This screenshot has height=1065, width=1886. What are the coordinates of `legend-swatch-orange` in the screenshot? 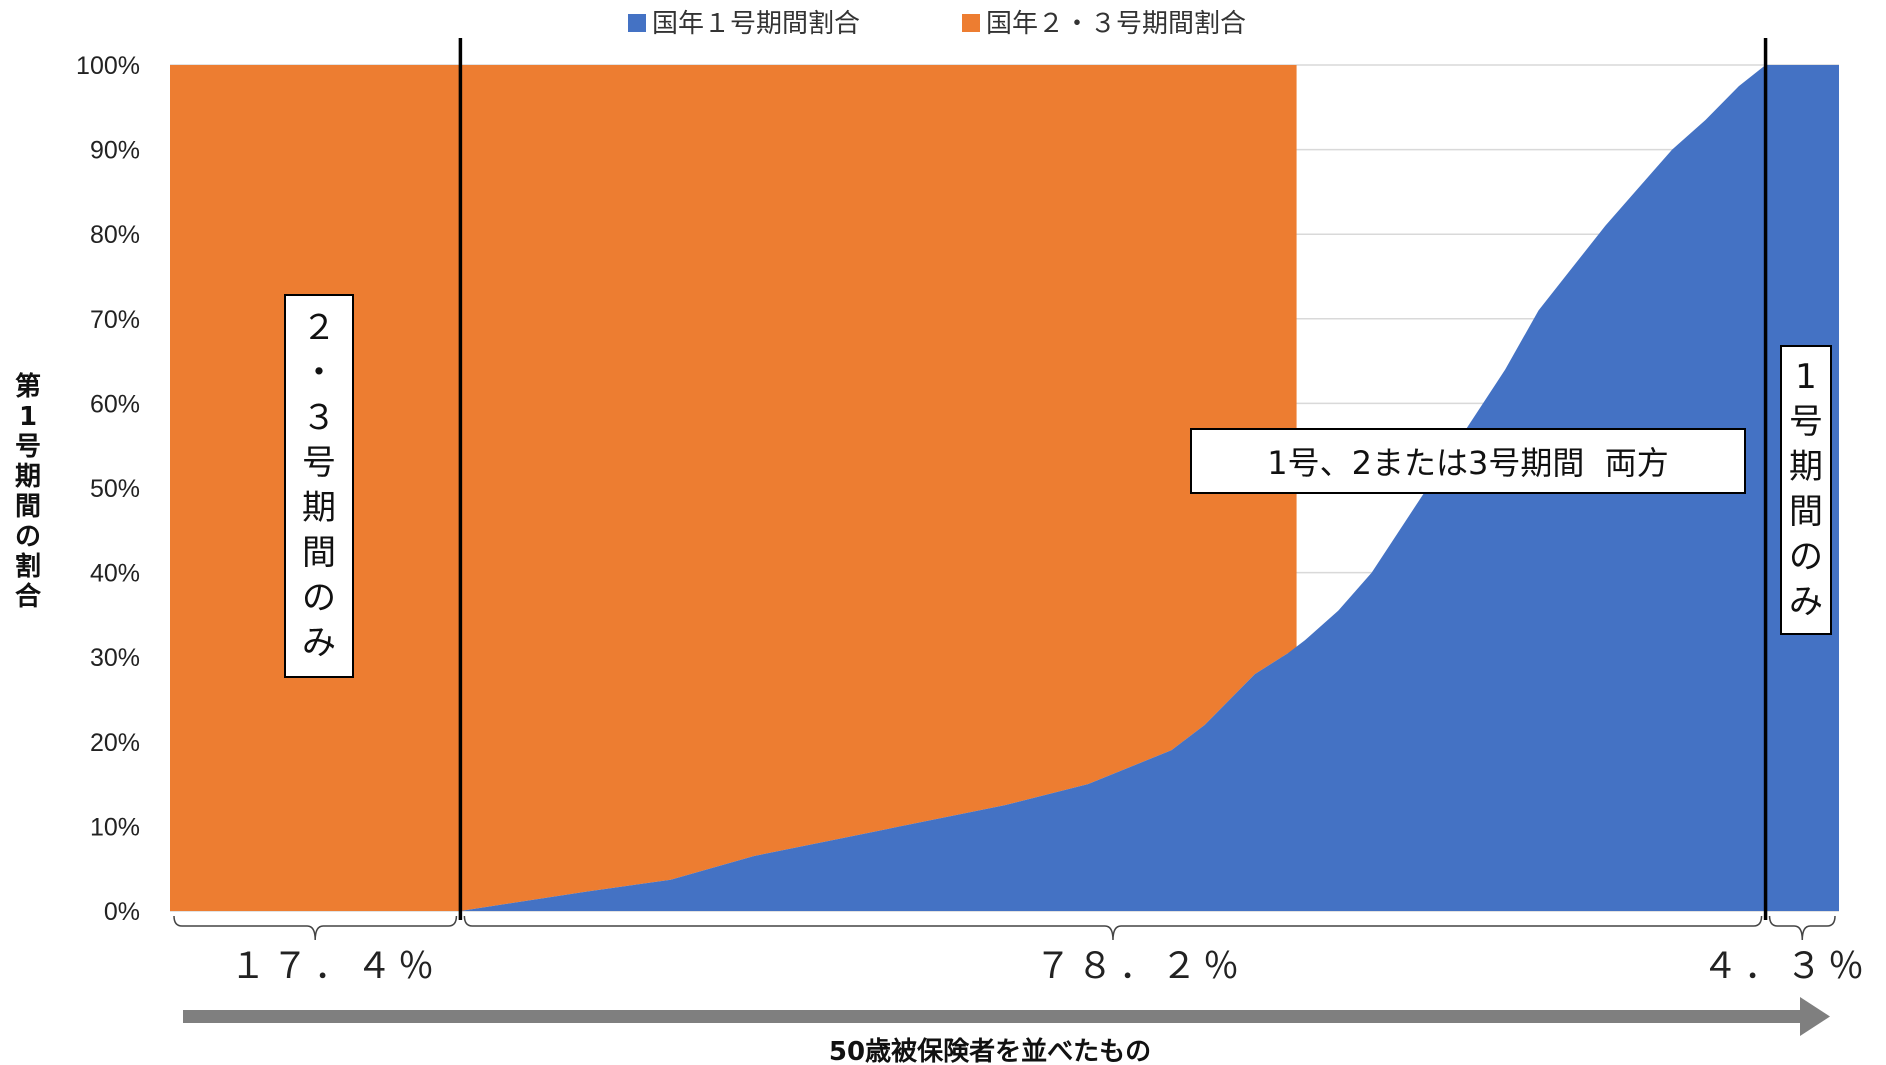 It's located at (971, 23).